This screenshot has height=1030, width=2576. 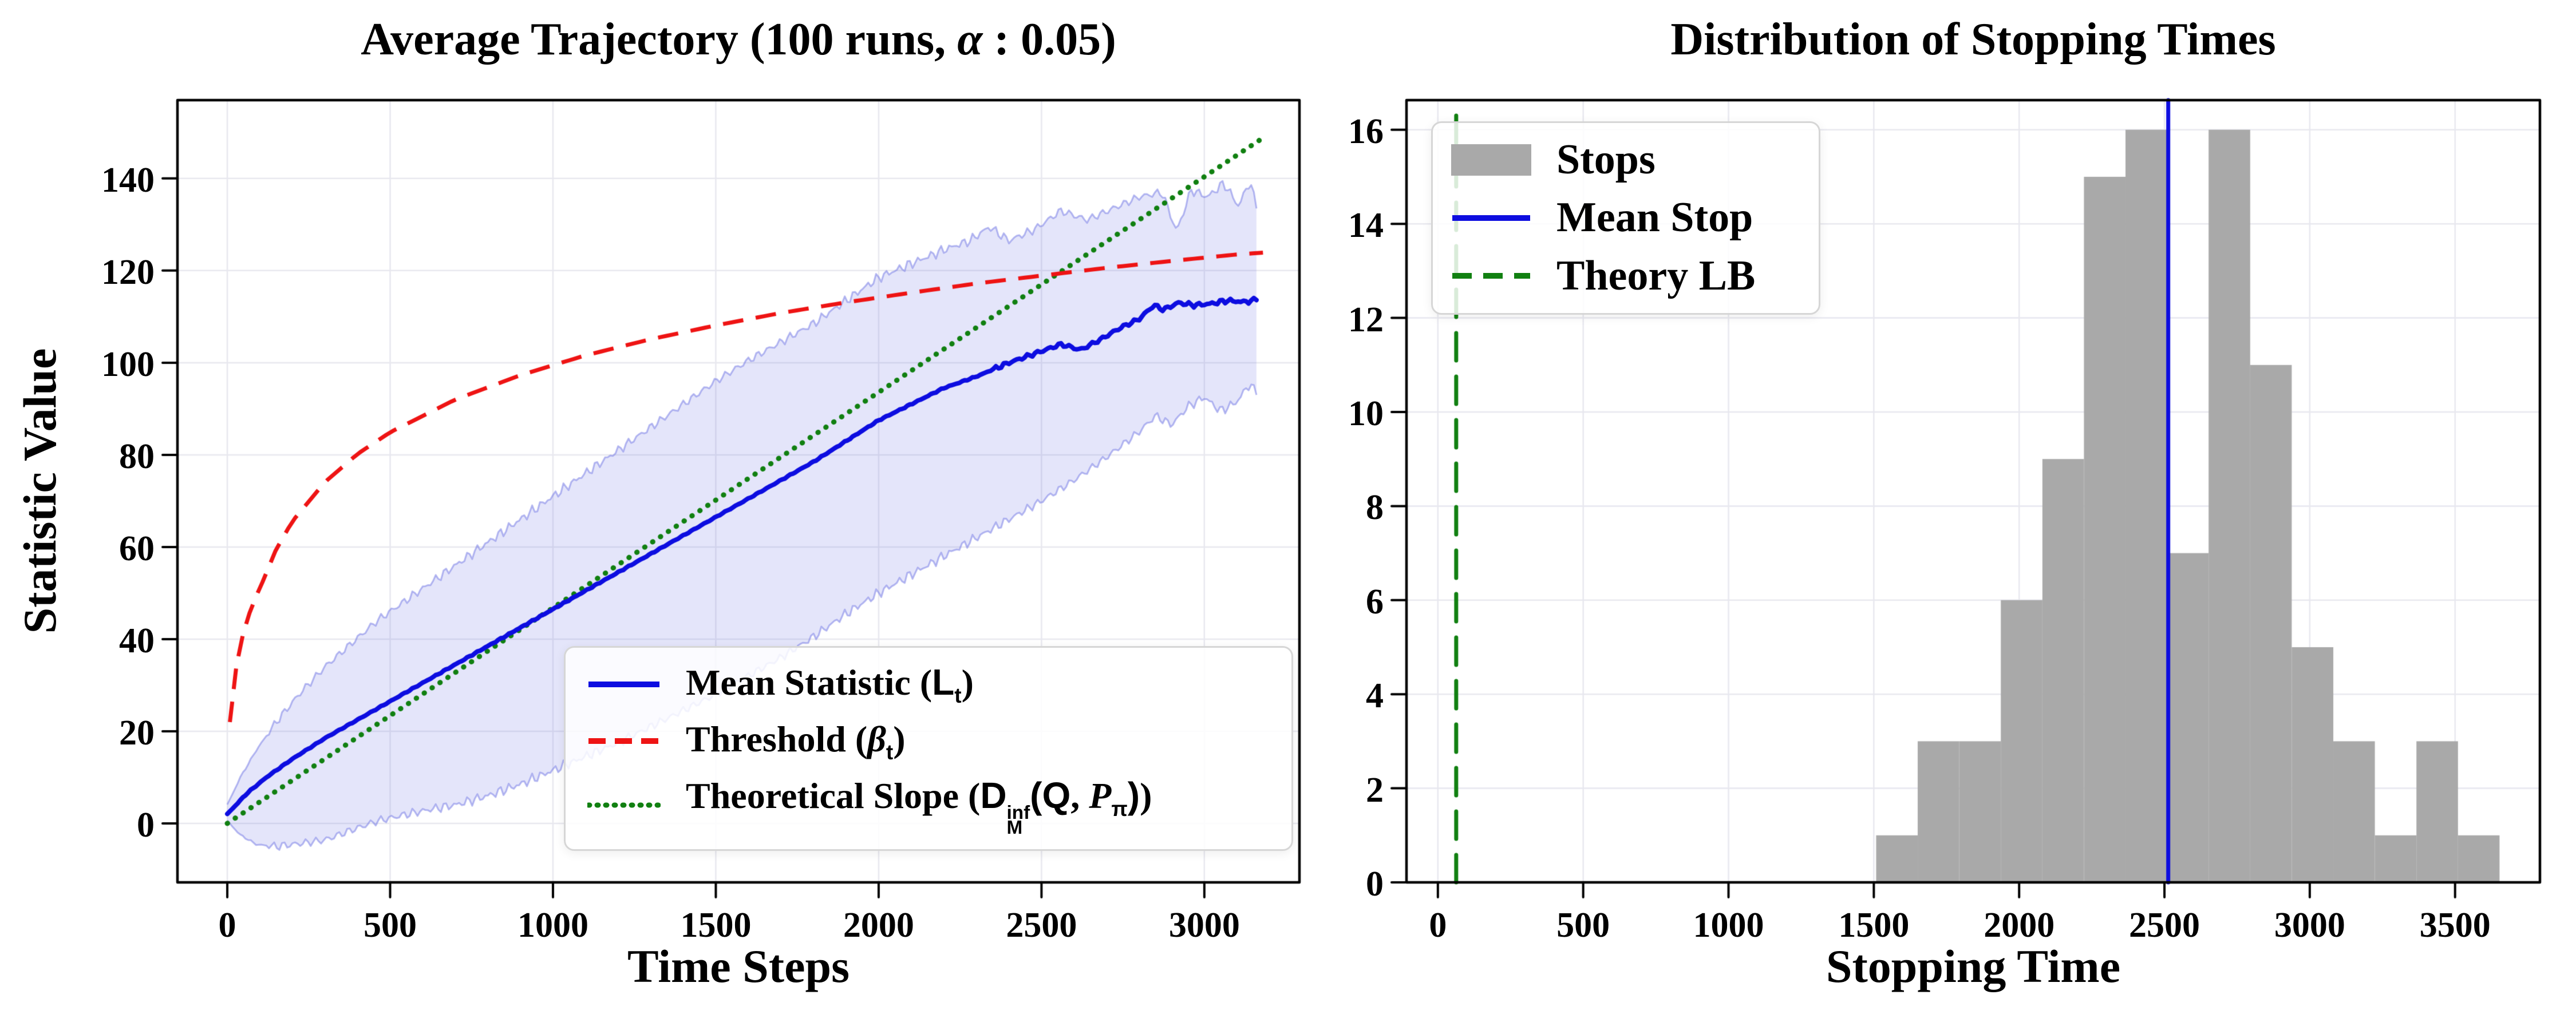 I want to click on legend-item-mean-stop: Mean Stop, so click(x=1625, y=217).